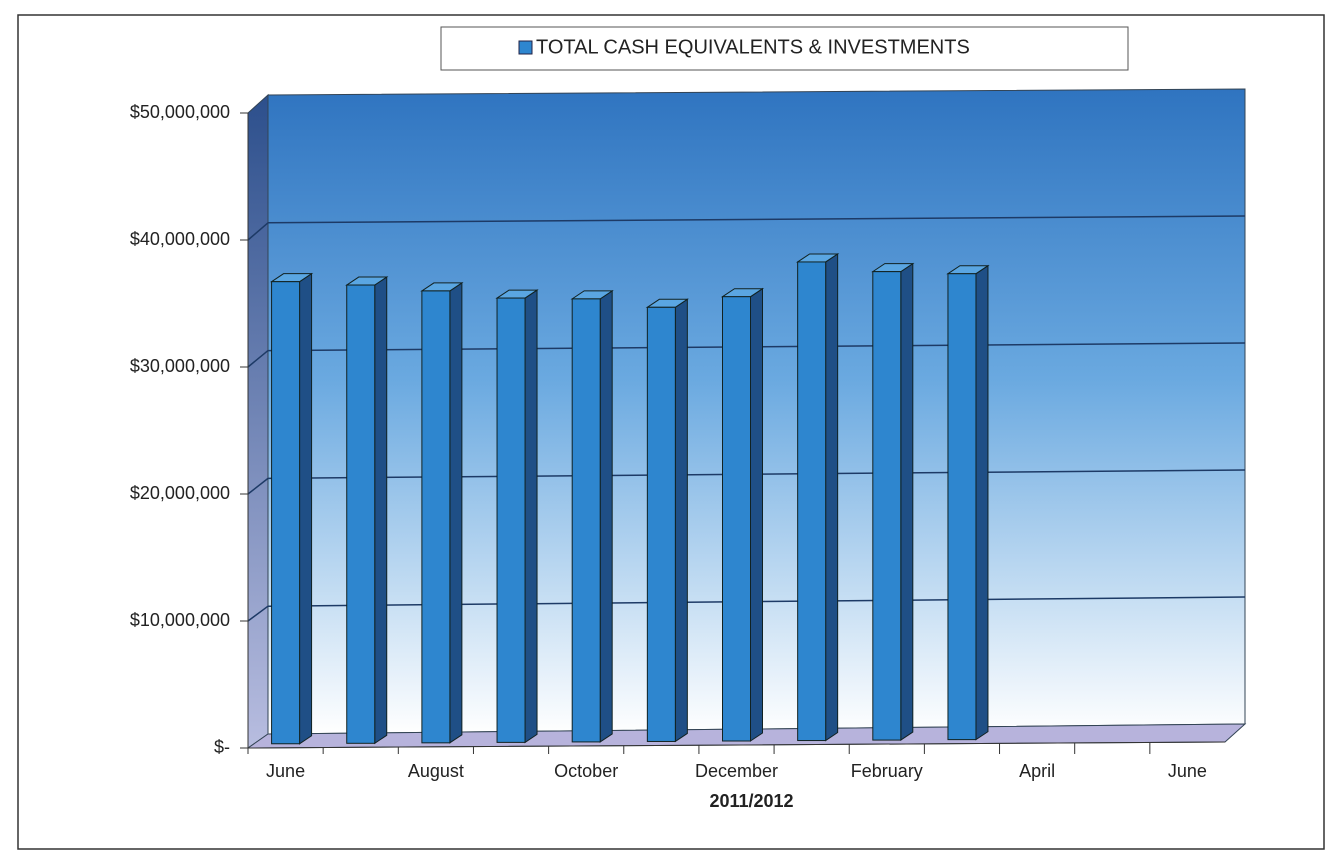 This screenshot has width=1333, height=857. Describe the element at coordinates (258, 421) in the screenshot. I see `side-wall` at that location.